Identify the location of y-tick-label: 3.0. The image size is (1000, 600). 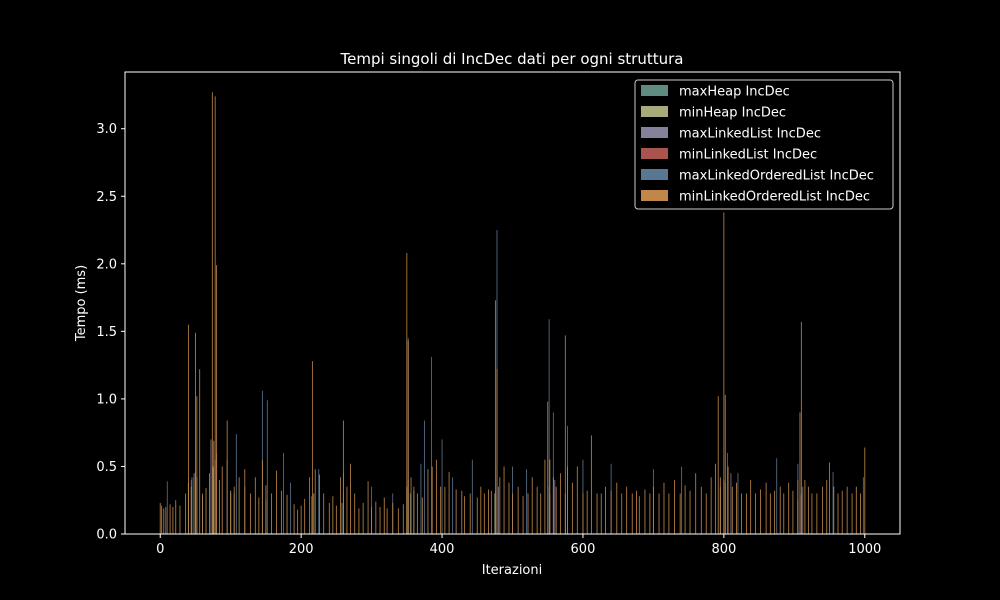
(106, 129).